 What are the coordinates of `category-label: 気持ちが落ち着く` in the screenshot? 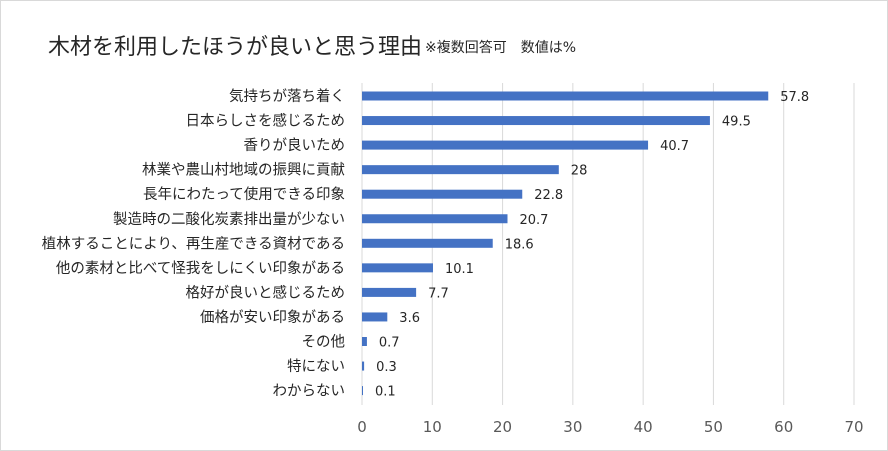 It's located at (287, 96).